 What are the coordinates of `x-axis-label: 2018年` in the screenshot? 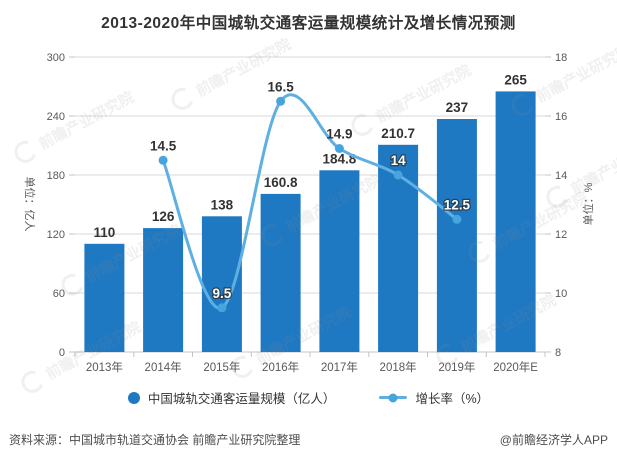 It's located at (398, 367).